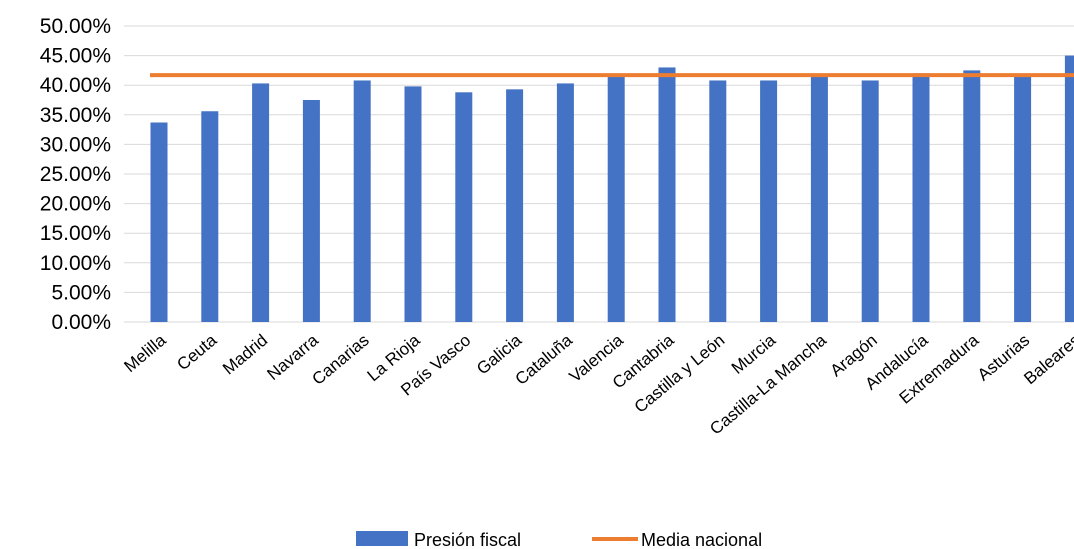 The width and height of the screenshot is (1074, 549). I want to click on legend: Presión fiscal Media nacional, so click(559, 539).